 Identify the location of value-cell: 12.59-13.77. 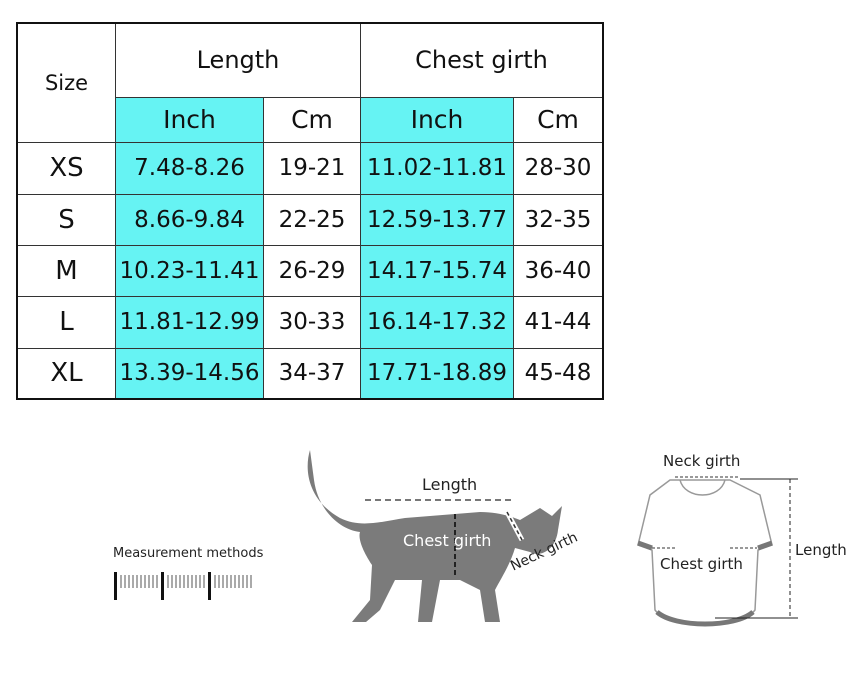
(437, 219).